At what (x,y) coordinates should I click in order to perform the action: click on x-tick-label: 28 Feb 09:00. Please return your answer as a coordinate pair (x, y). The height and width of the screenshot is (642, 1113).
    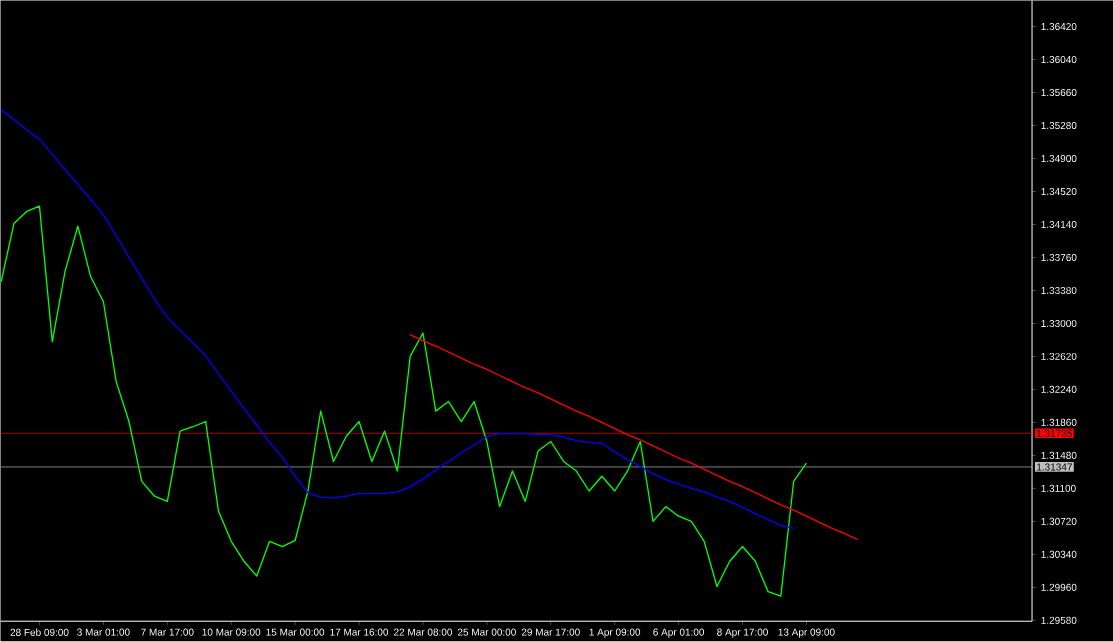
    Looking at the image, I should click on (39, 632).